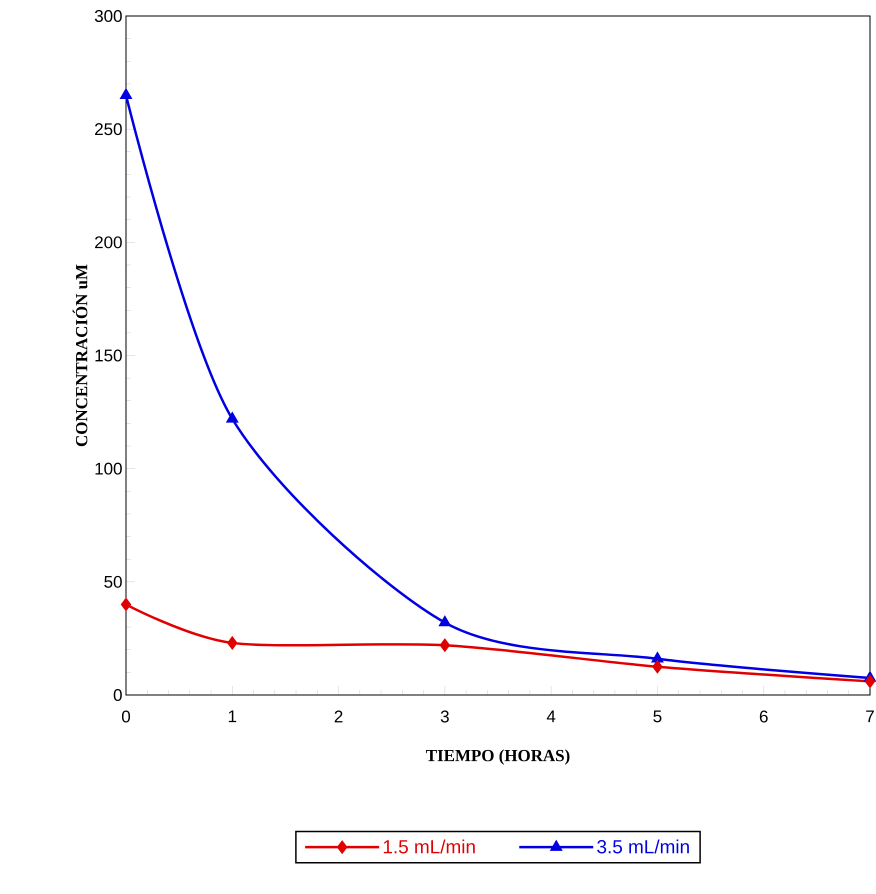 Image resolution: width=876 pixels, height=894 pixels. I want to click on y-tick-label: 250, so click(108, 129).